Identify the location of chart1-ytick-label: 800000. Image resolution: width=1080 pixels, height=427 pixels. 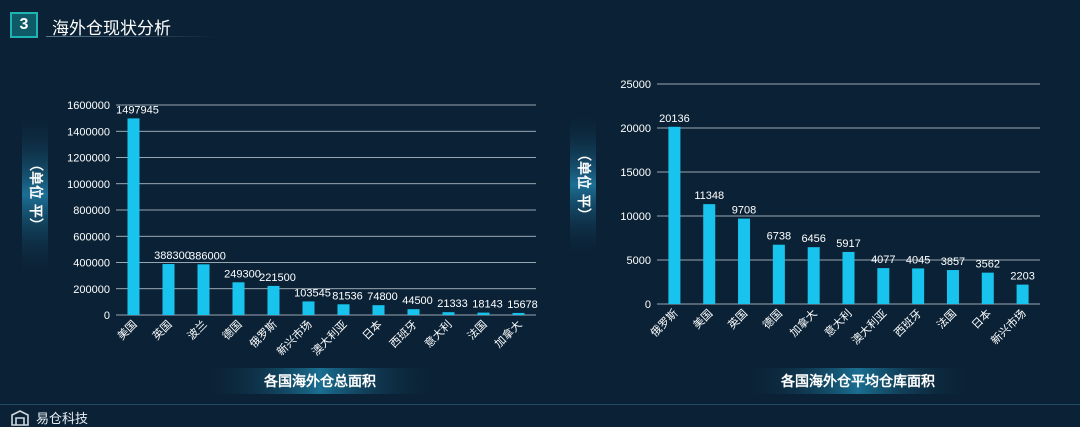
(91, 211).